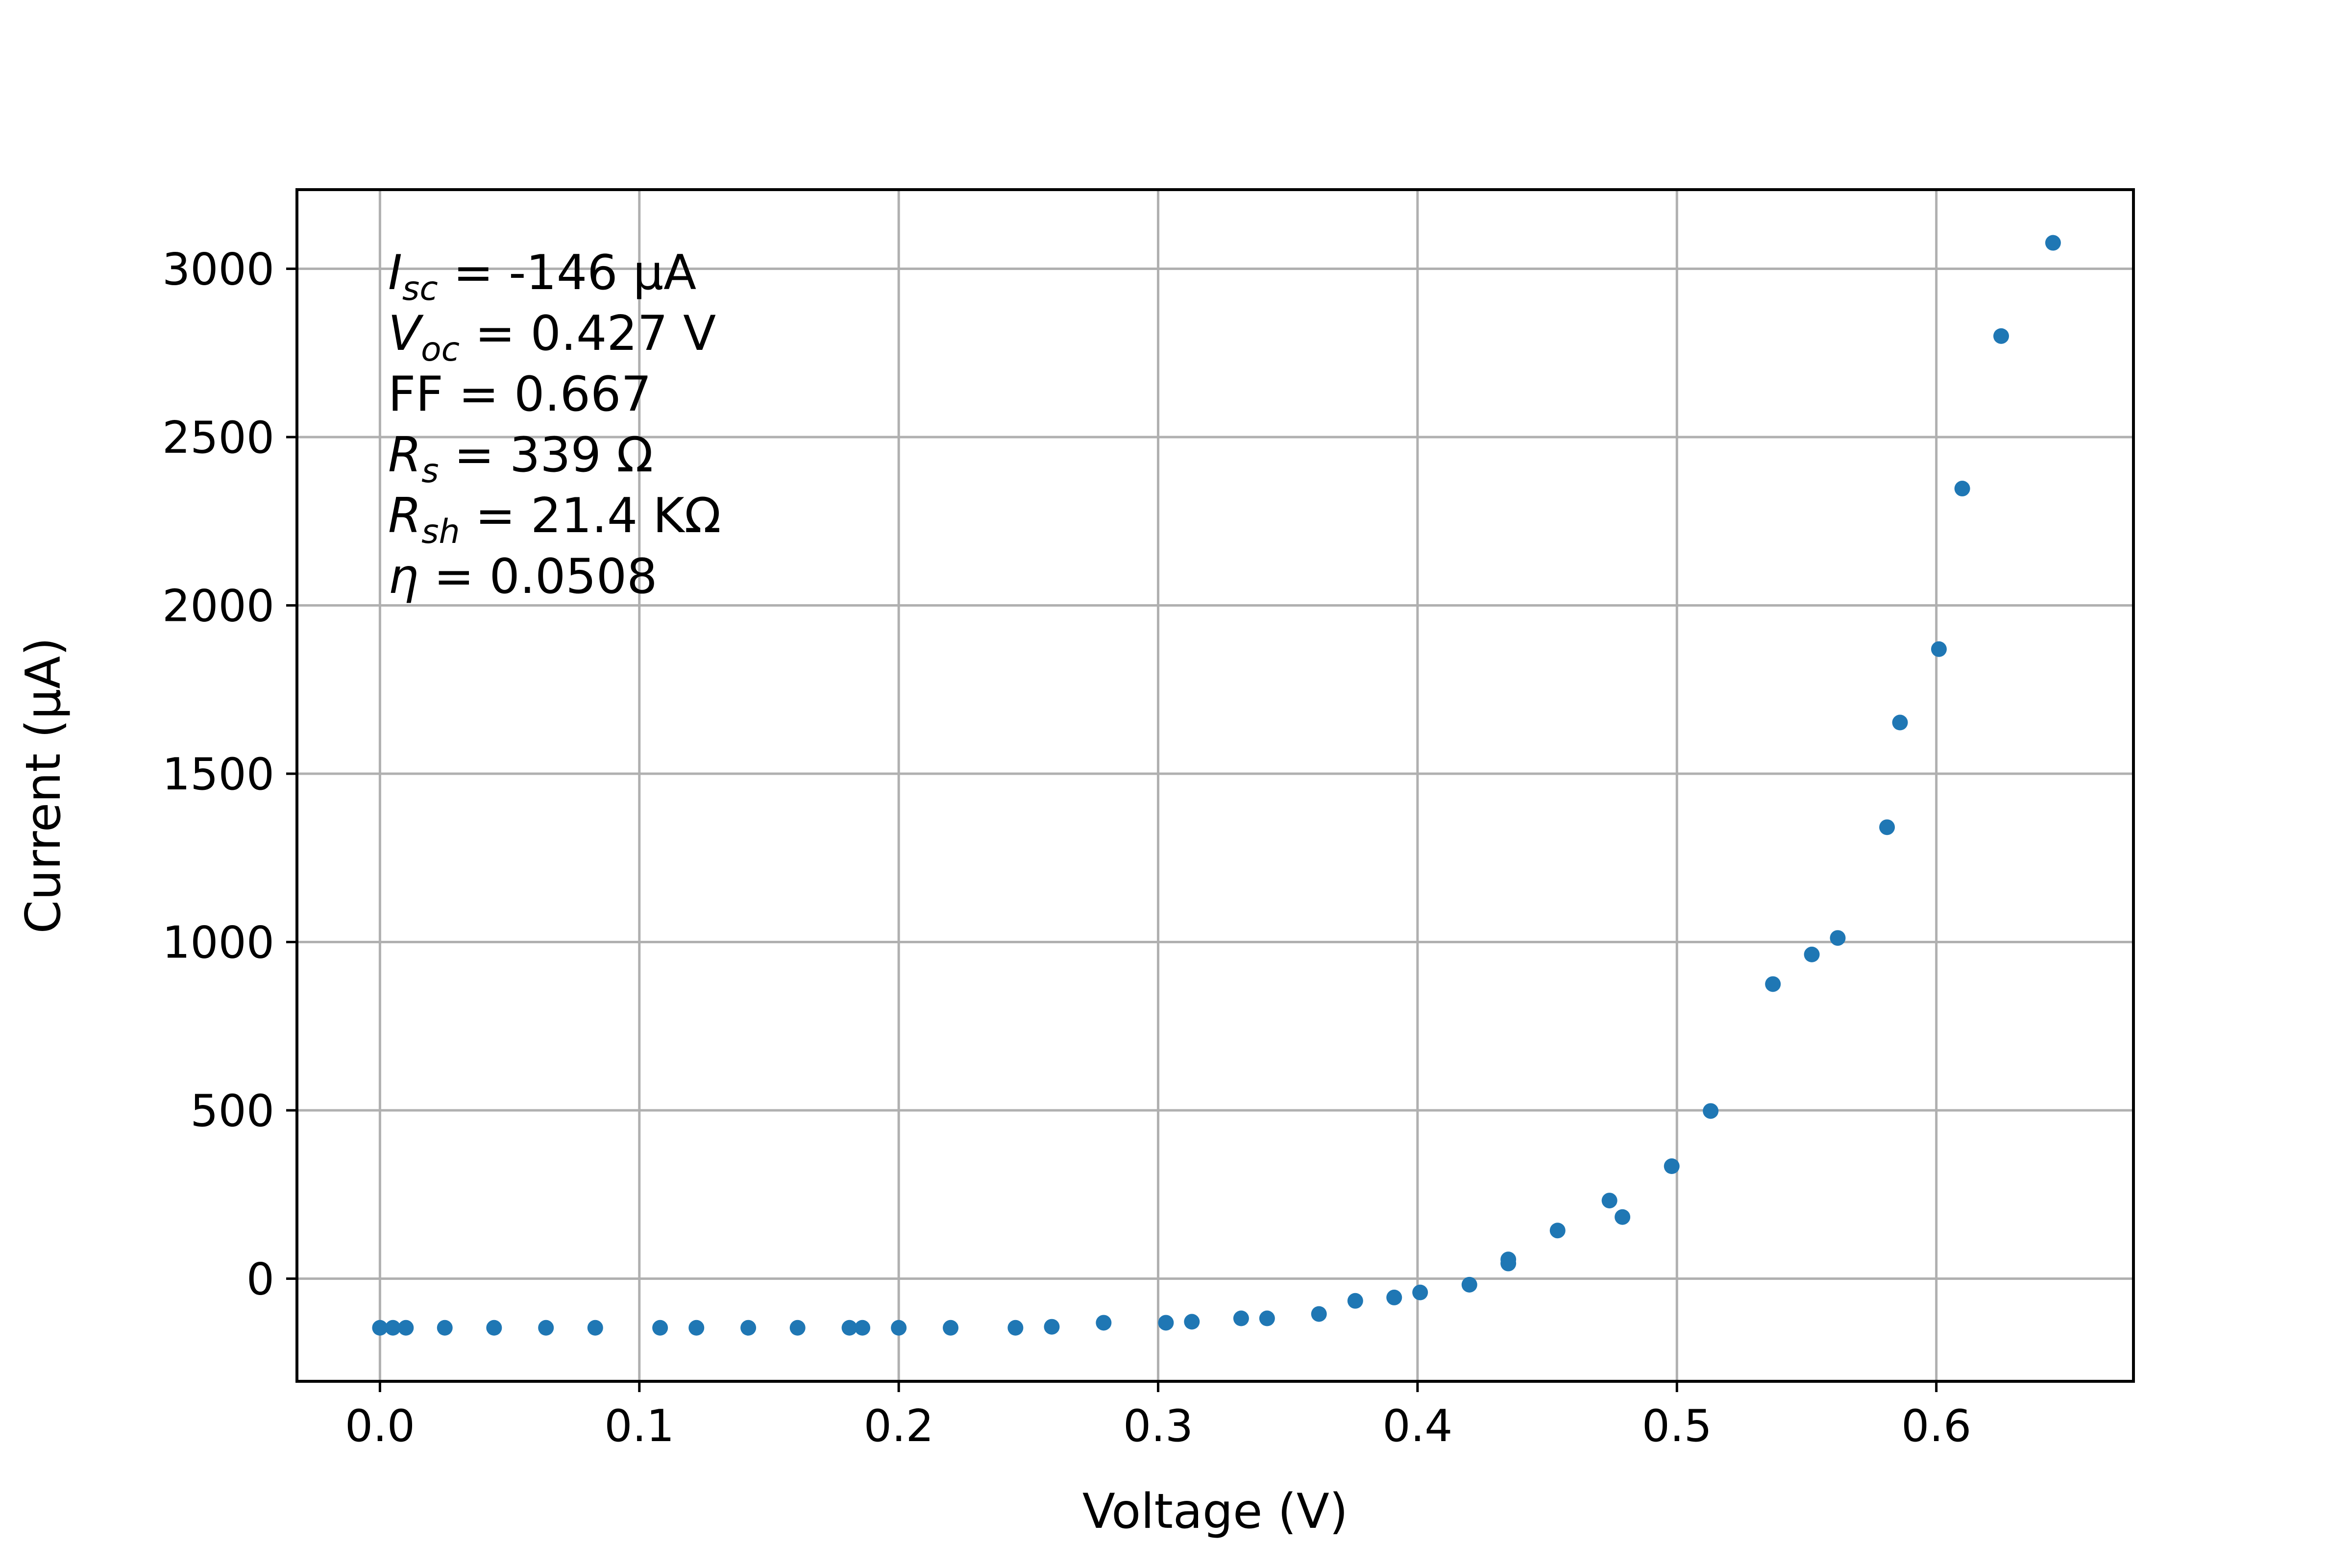 This screenshot has height=1568, width=2352. I want to click on parameter-subscript: sc, so click(420, 289).